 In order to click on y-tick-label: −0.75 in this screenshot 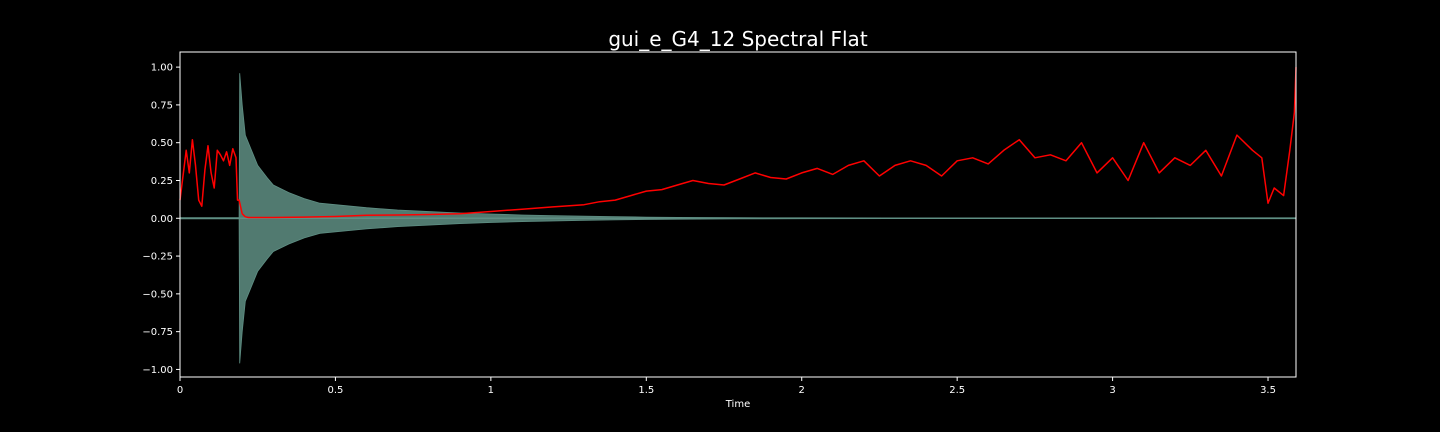, I will do `click(157, 332)`.